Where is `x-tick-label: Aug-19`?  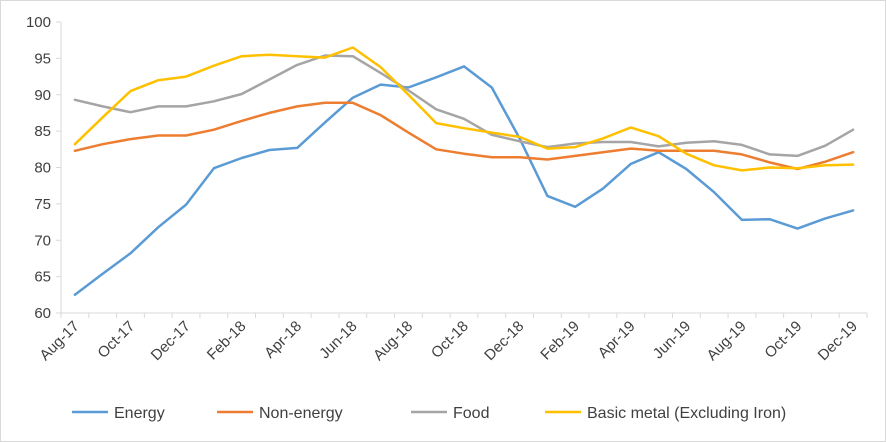 x-tick-label: Aug-19 is located at coordinates (727, 341).